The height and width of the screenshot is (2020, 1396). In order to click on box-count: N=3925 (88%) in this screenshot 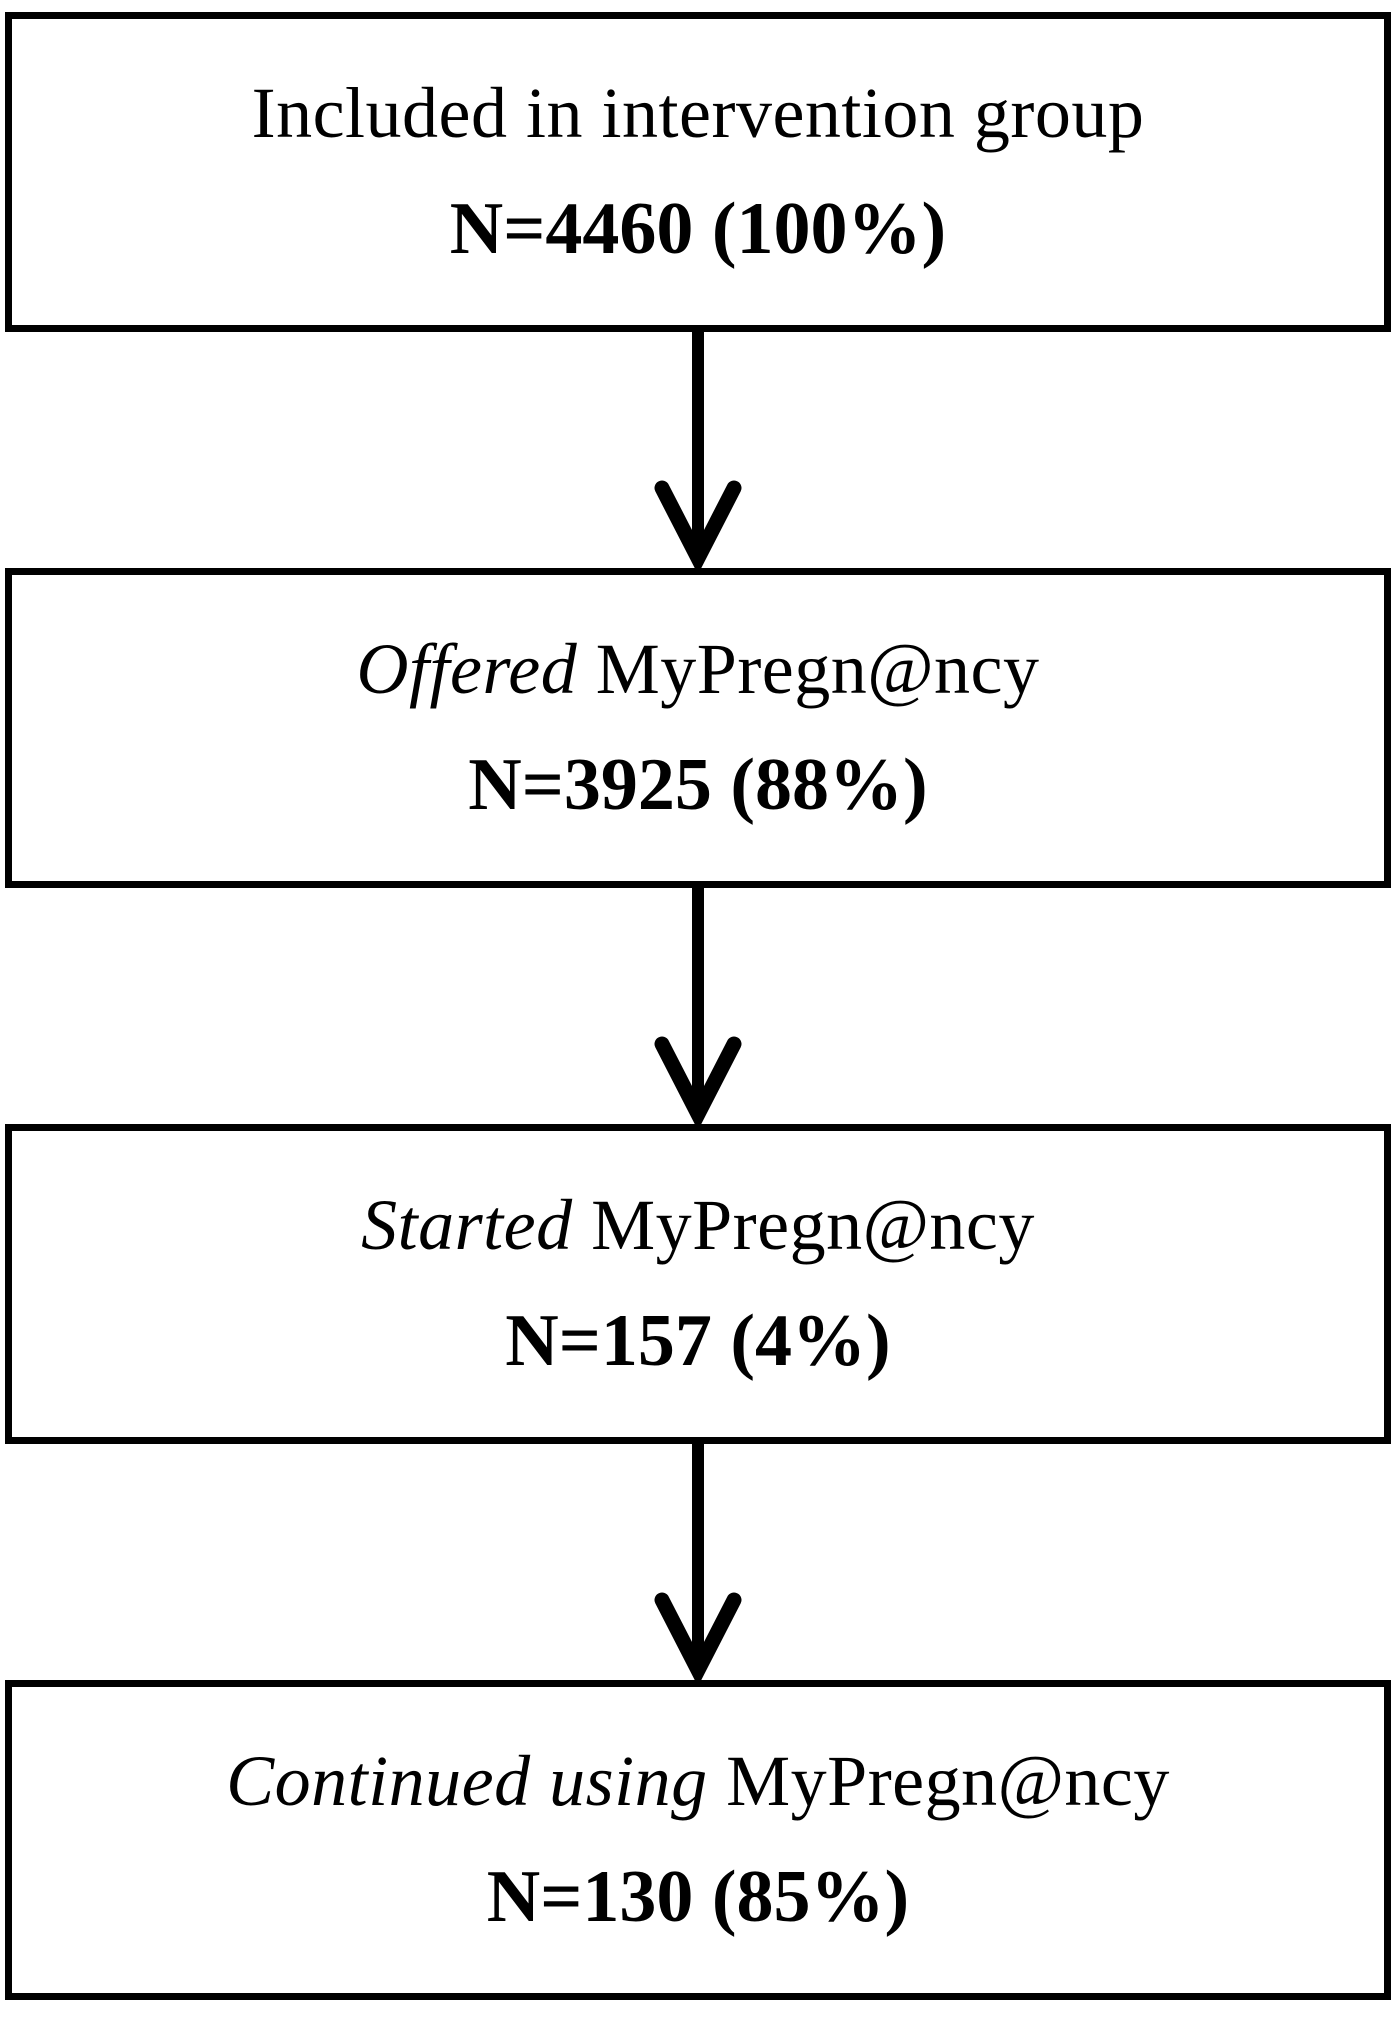, I will do `click(698, 784)`.